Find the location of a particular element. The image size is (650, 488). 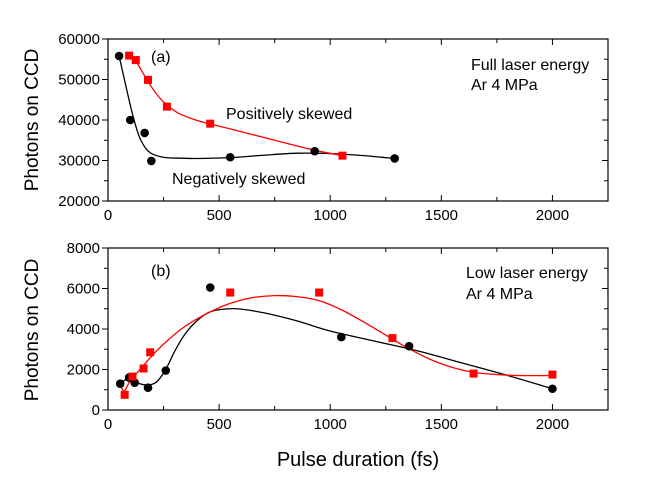

panel-a-x-tick-label: 2000 is located at coordinates (552, 215).